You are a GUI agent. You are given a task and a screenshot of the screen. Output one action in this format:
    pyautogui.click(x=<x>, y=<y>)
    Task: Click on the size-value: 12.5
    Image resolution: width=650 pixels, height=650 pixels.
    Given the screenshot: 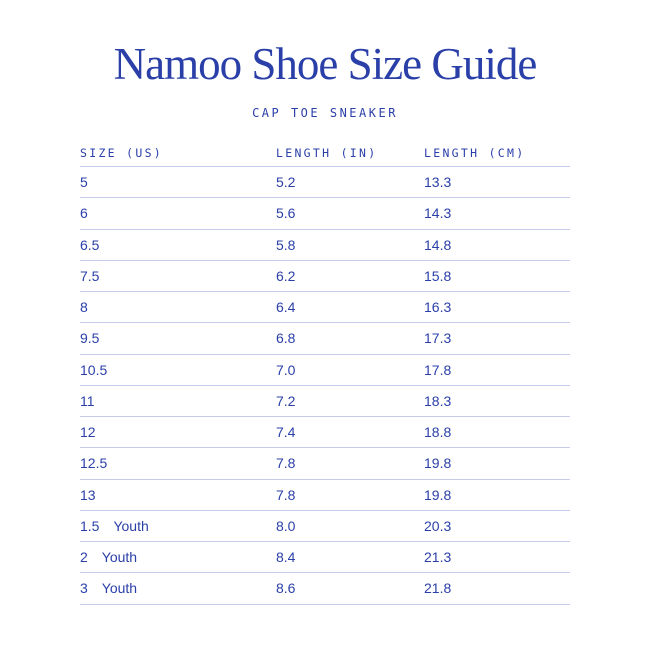 What is the action you would take?
    pyautogui.click(x=94, y=463)
    